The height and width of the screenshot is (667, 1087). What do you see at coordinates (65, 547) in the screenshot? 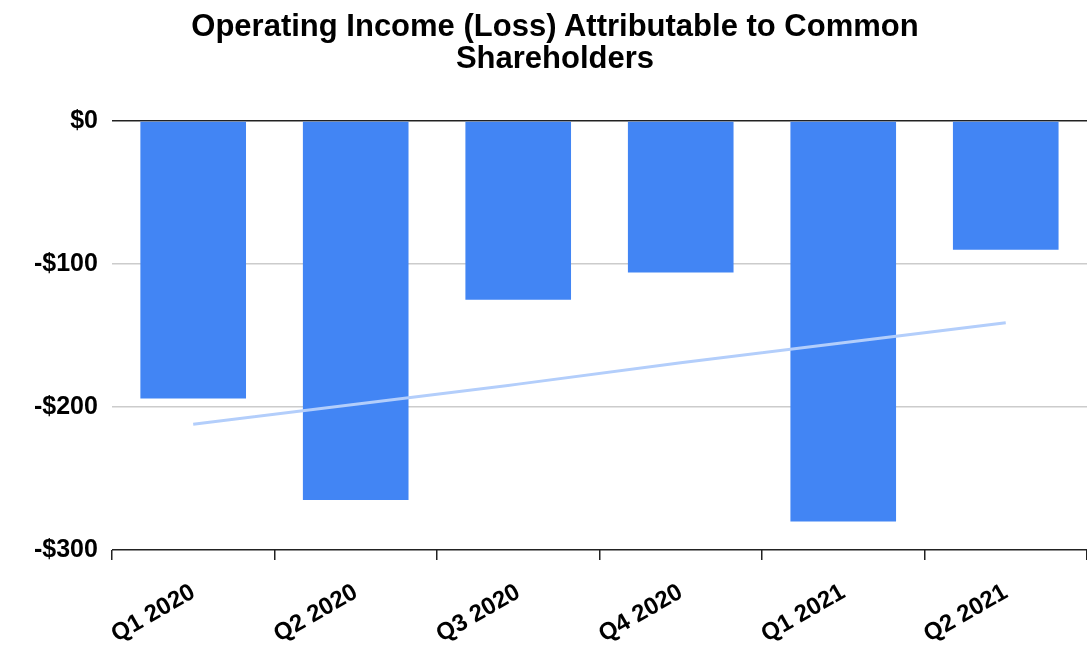
I see `y-tick-label: -$300` at bounding box center [65, 547].